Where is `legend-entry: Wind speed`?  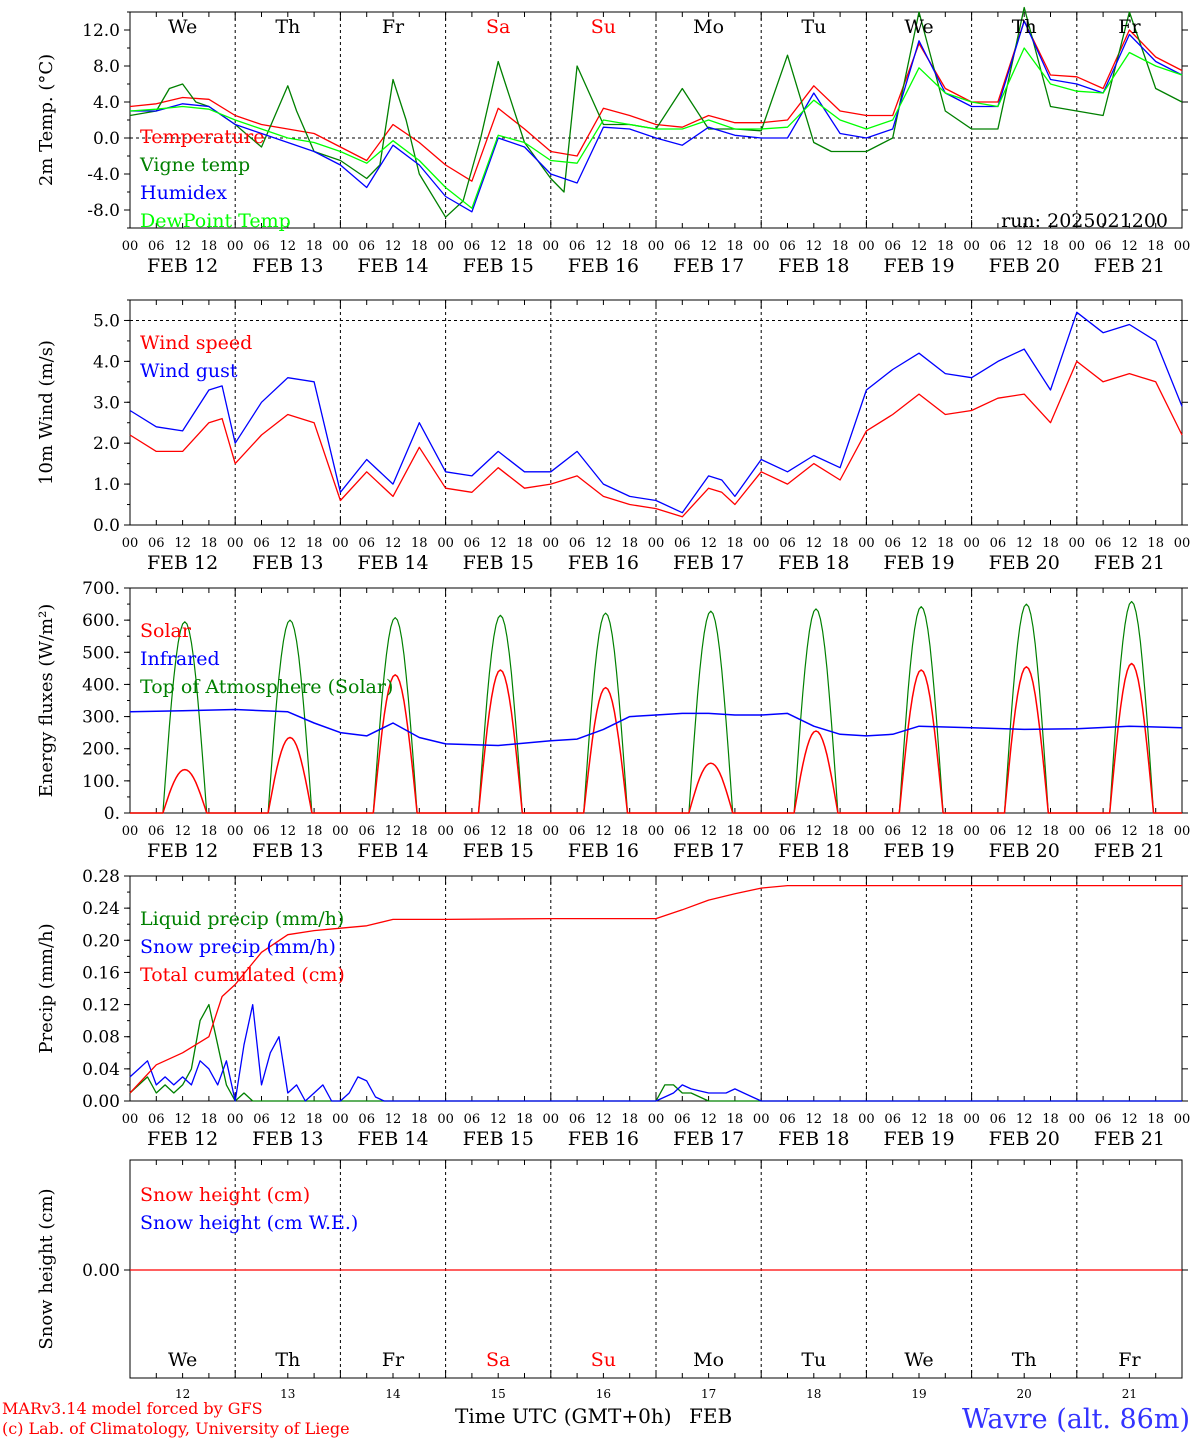 legend-entry: Wind speed is located at coordinates (196, 343).